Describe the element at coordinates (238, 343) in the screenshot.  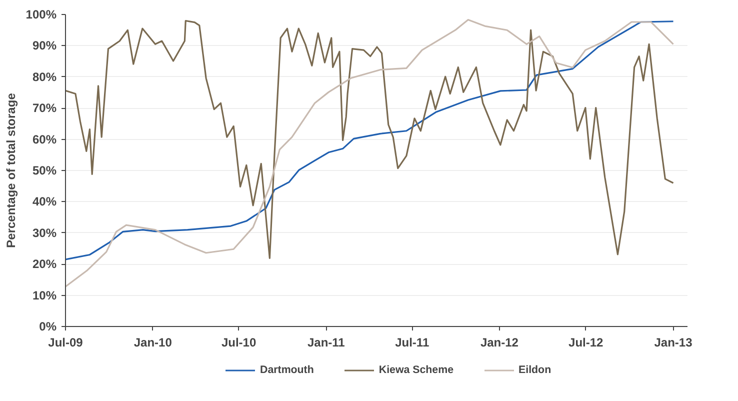
I see `x-tick-label: Jul-10` at that location.